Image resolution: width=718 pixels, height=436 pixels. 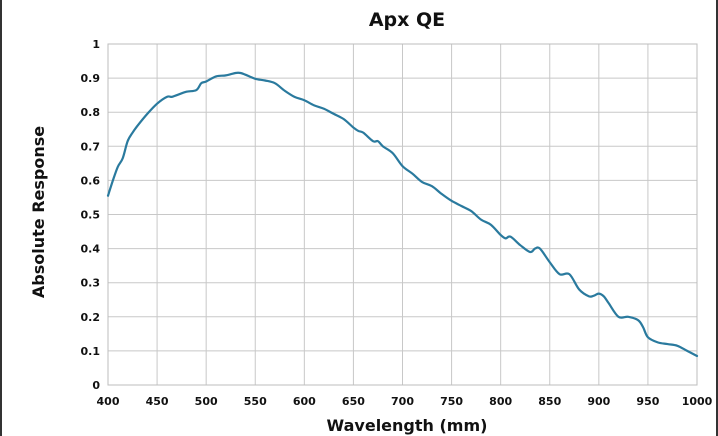 I want to click on y-axis-label: Absolute Response, so click(x=38, y=212).